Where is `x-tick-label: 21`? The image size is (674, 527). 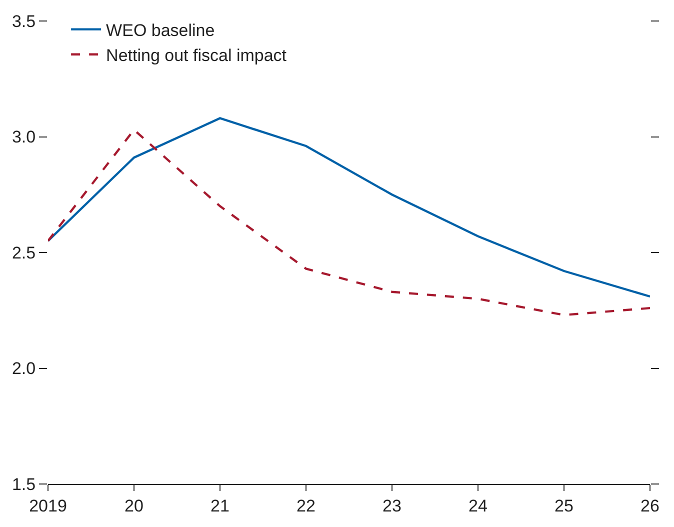 x-tick-label: 21 is located at coordinates (220, 506).